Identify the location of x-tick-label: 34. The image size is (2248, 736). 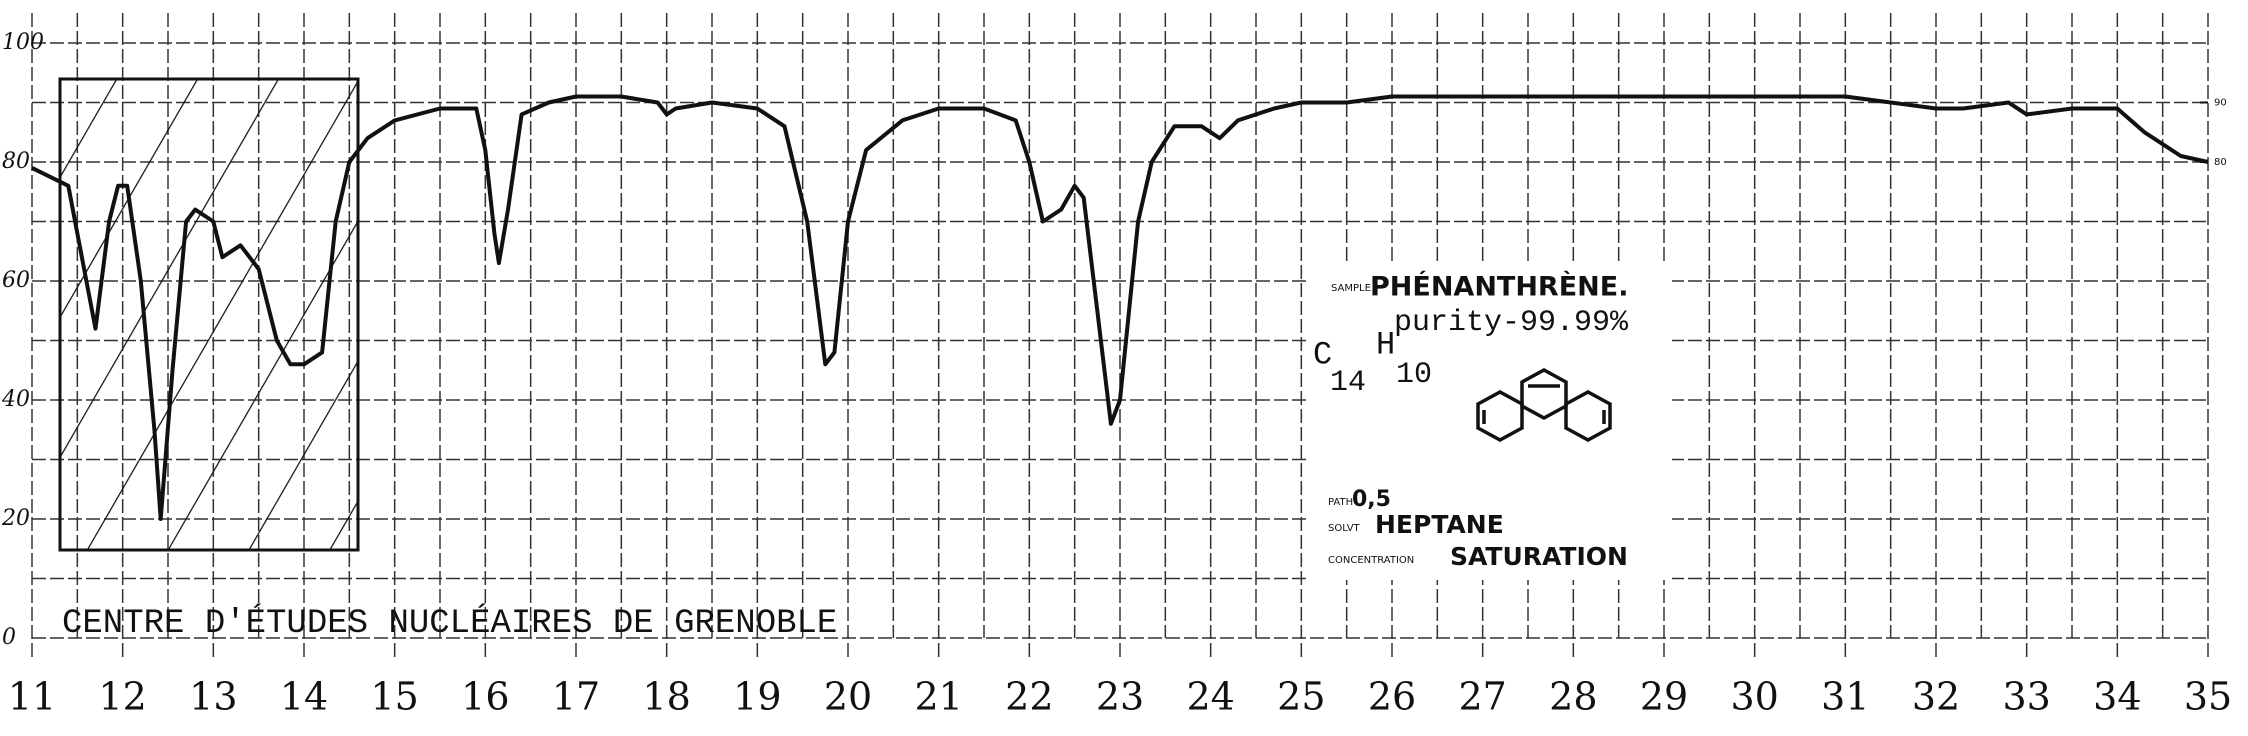
(2117, 697).